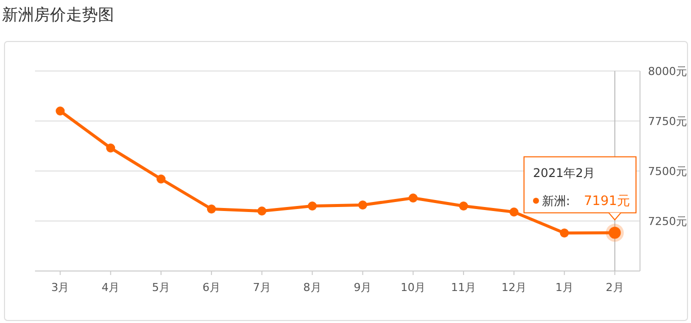 The height and width of the screenshot is (323, 691). What do you see at coordinates (513, 287) in the screenshot?
I see `x-tick-label: 12月` at bounding box center [513, 287].